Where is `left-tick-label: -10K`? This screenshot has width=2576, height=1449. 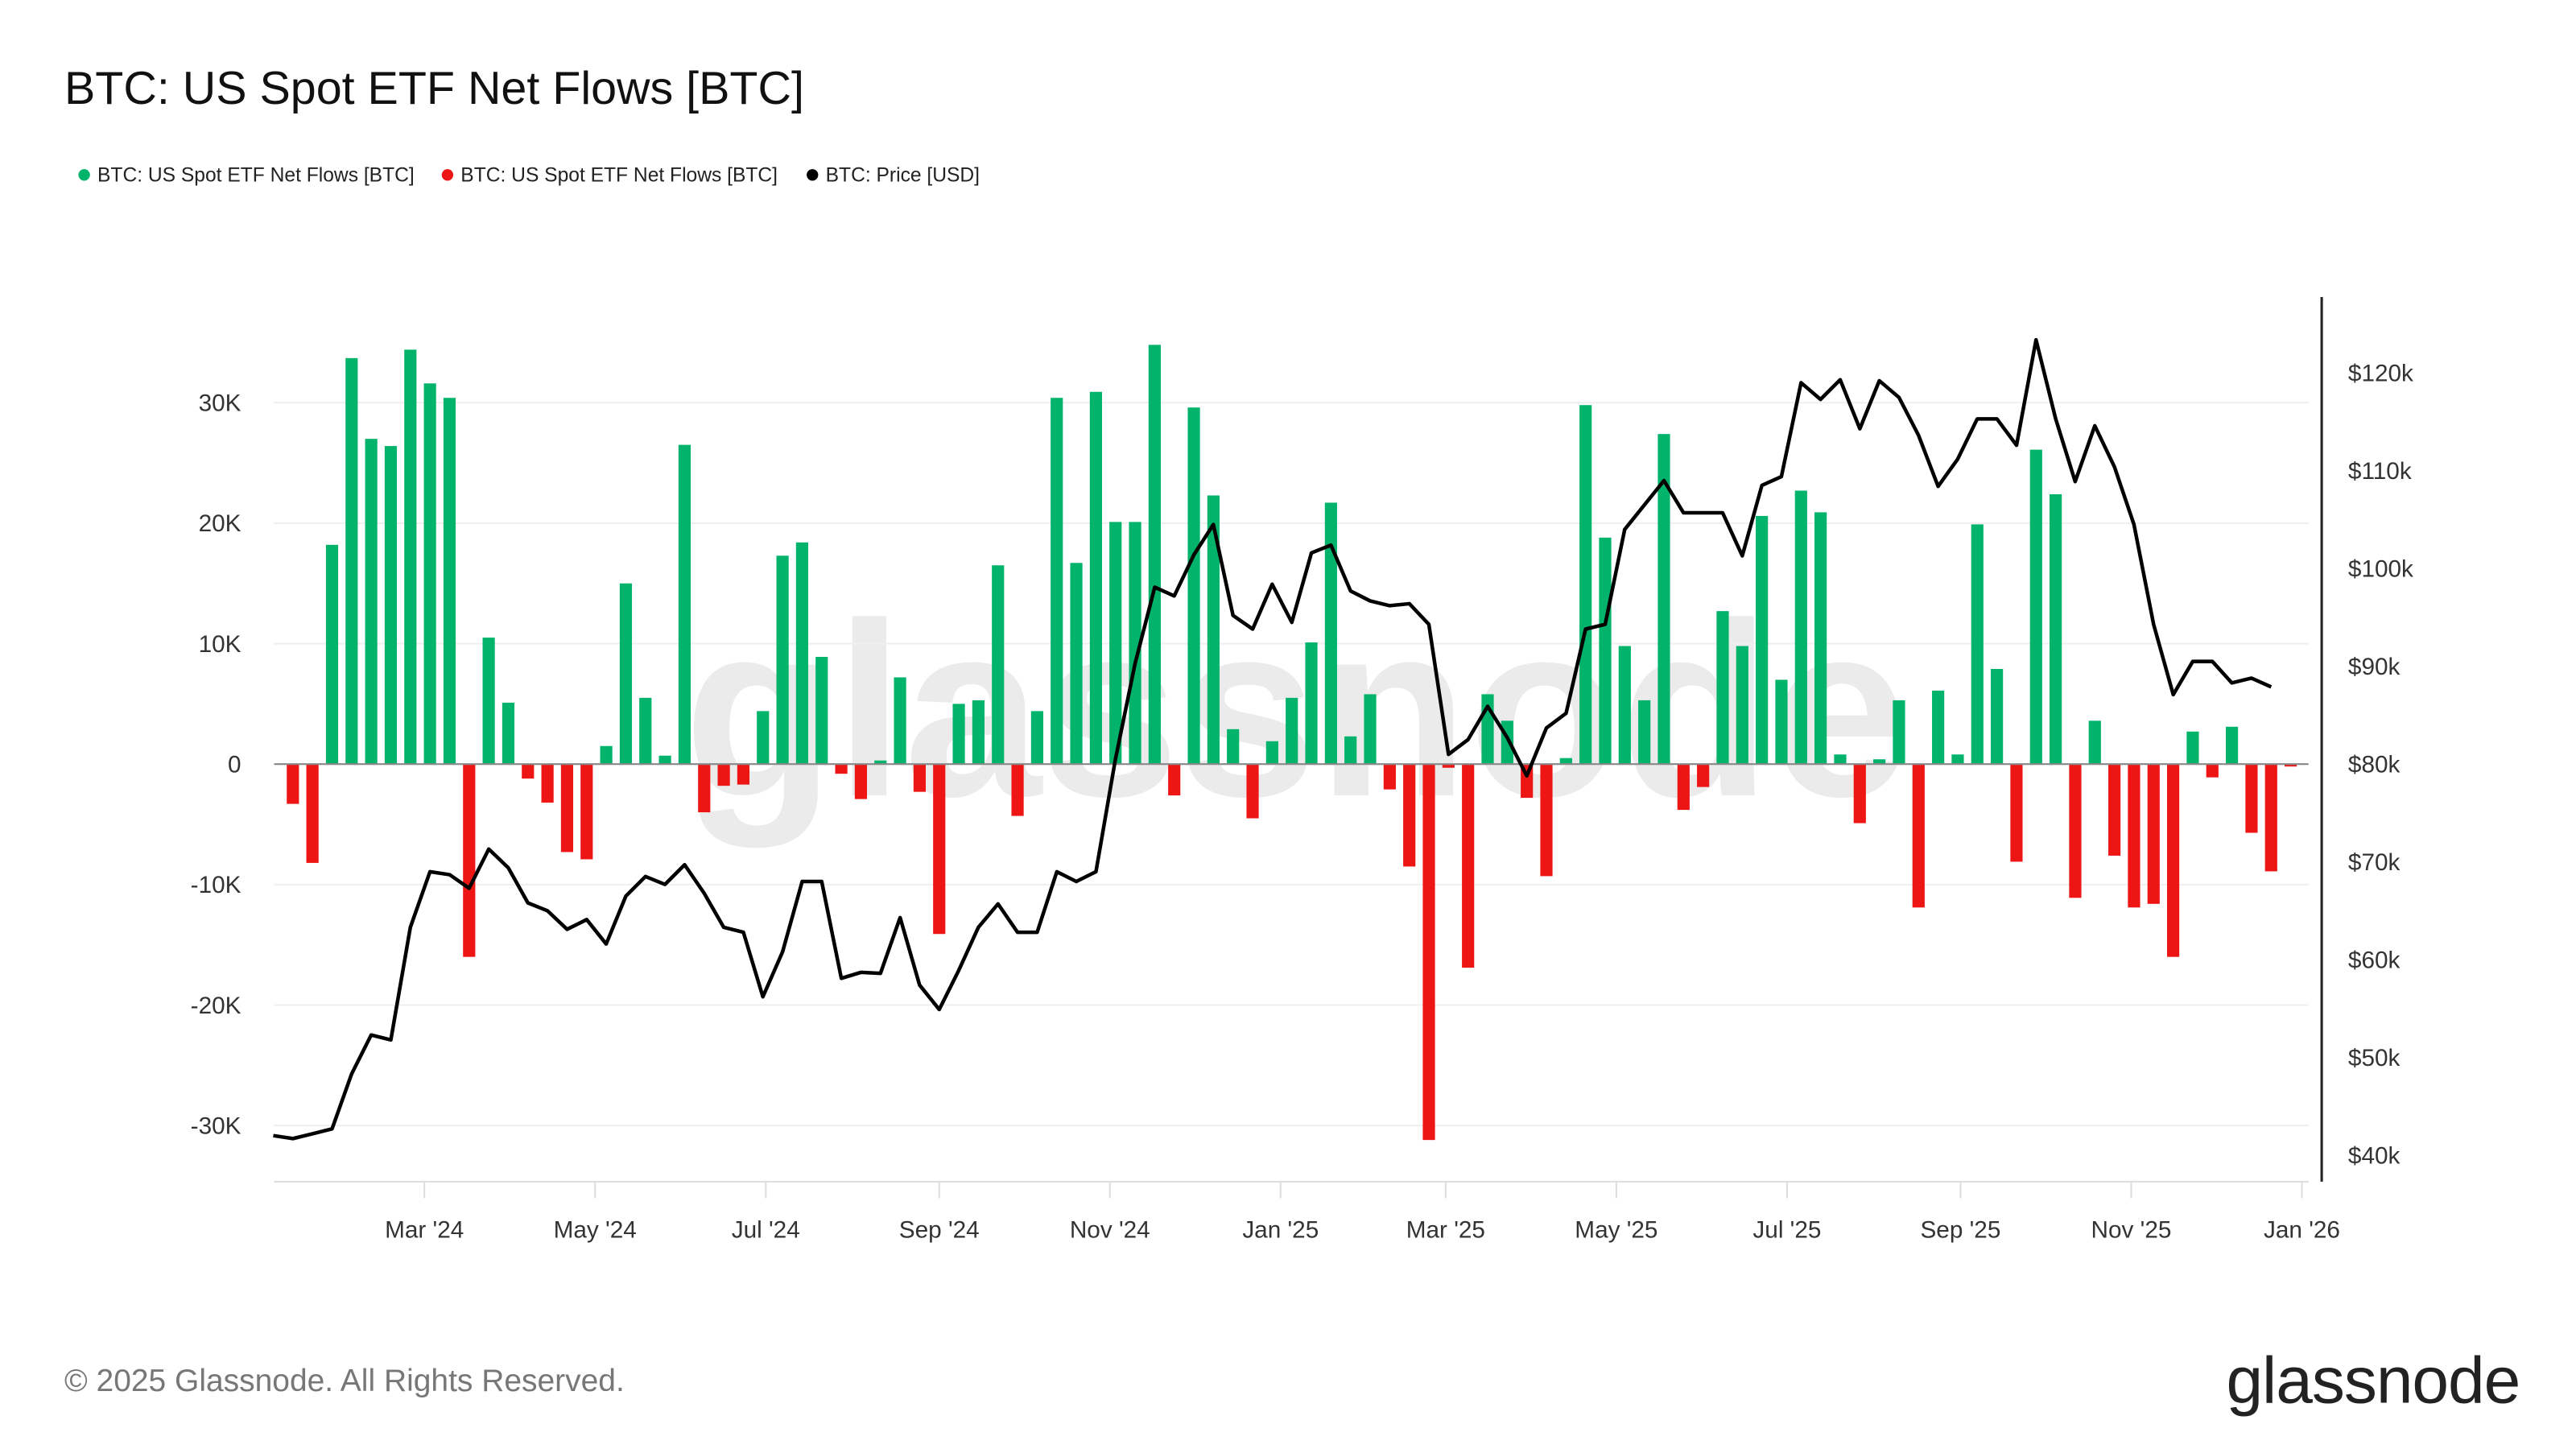 left-tick-label: -10K is located at coordinates (216, 885).